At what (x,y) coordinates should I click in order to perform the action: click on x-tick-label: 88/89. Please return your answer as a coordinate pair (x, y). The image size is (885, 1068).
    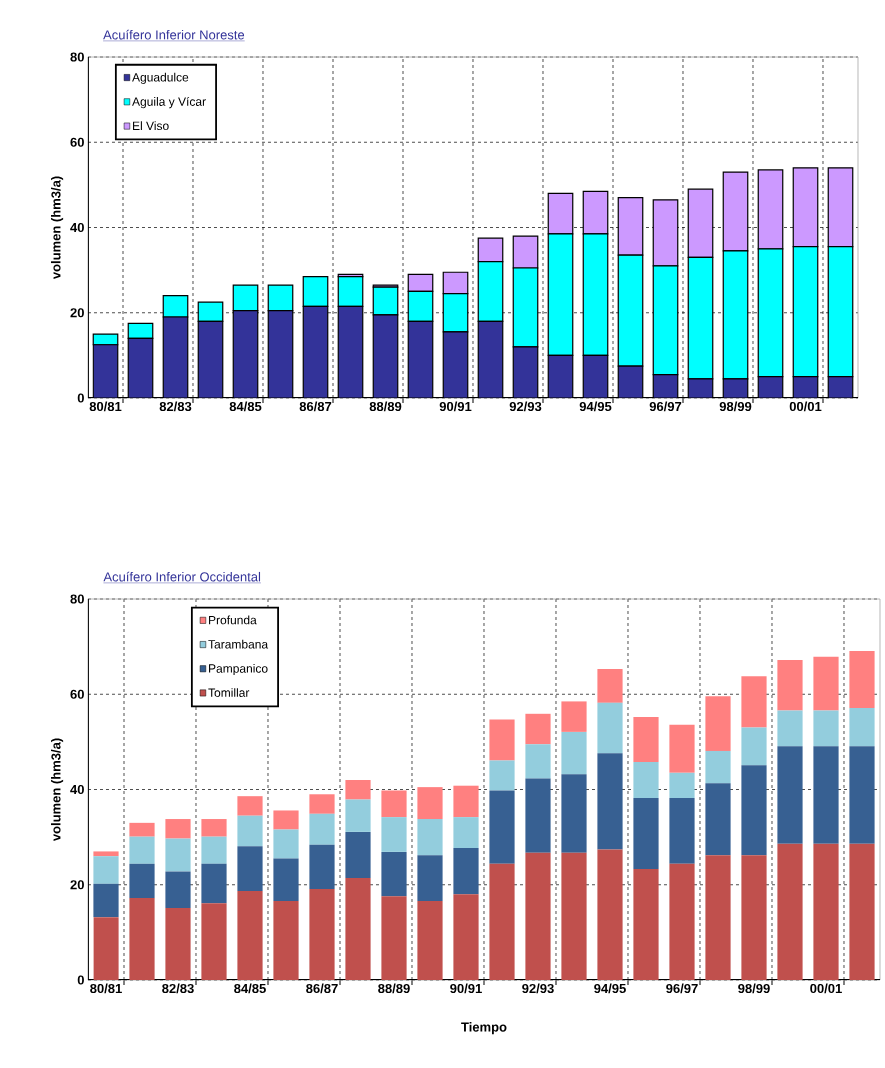
    Looking at the image, I should click on (385, 406).